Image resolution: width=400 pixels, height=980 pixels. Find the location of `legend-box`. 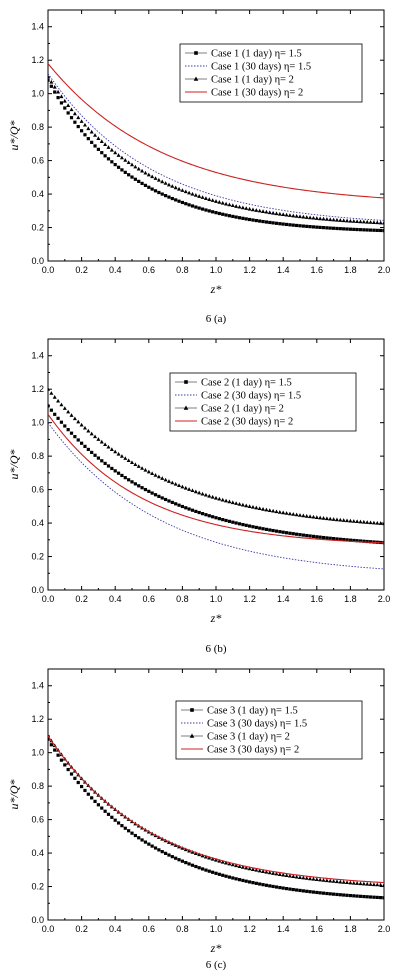

legend-box is located at coordinates (263, 402).